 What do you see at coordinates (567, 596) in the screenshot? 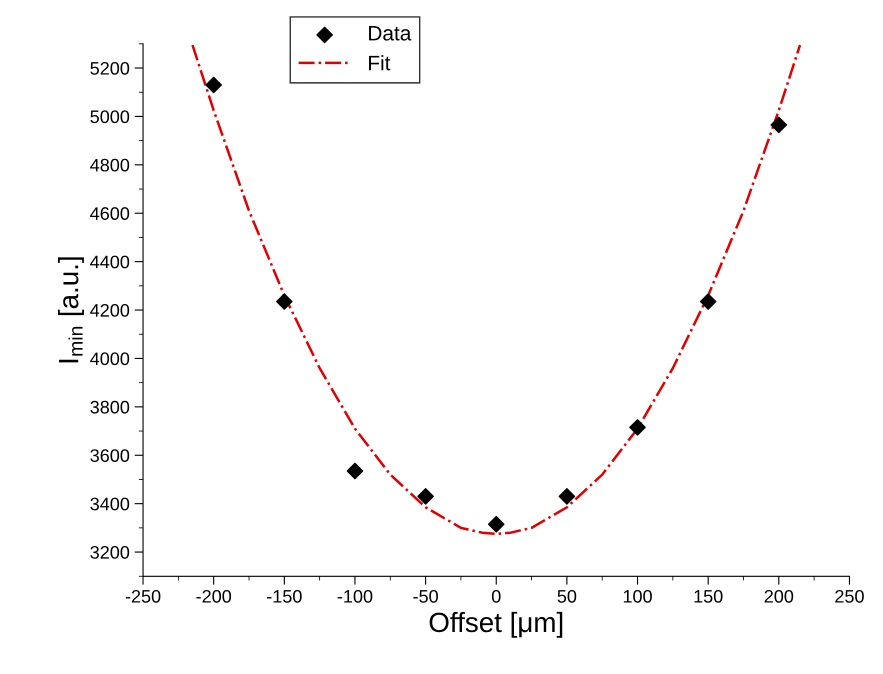
I see `x-tick-label: 50` at bounding box center [567, 596].